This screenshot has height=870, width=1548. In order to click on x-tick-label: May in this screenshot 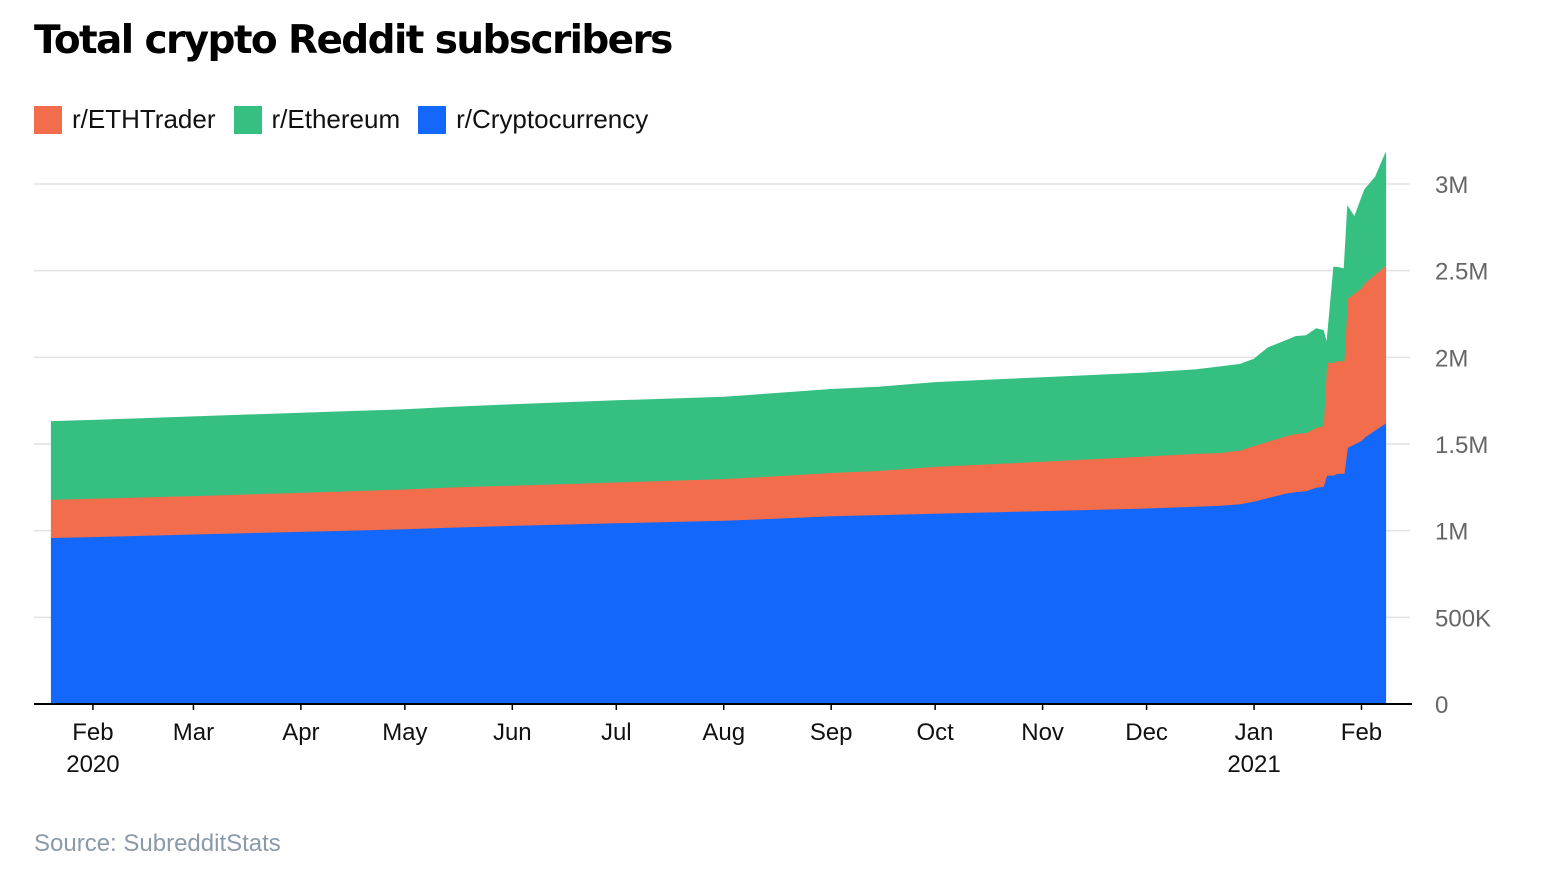, I will do `click(404, 732)`.